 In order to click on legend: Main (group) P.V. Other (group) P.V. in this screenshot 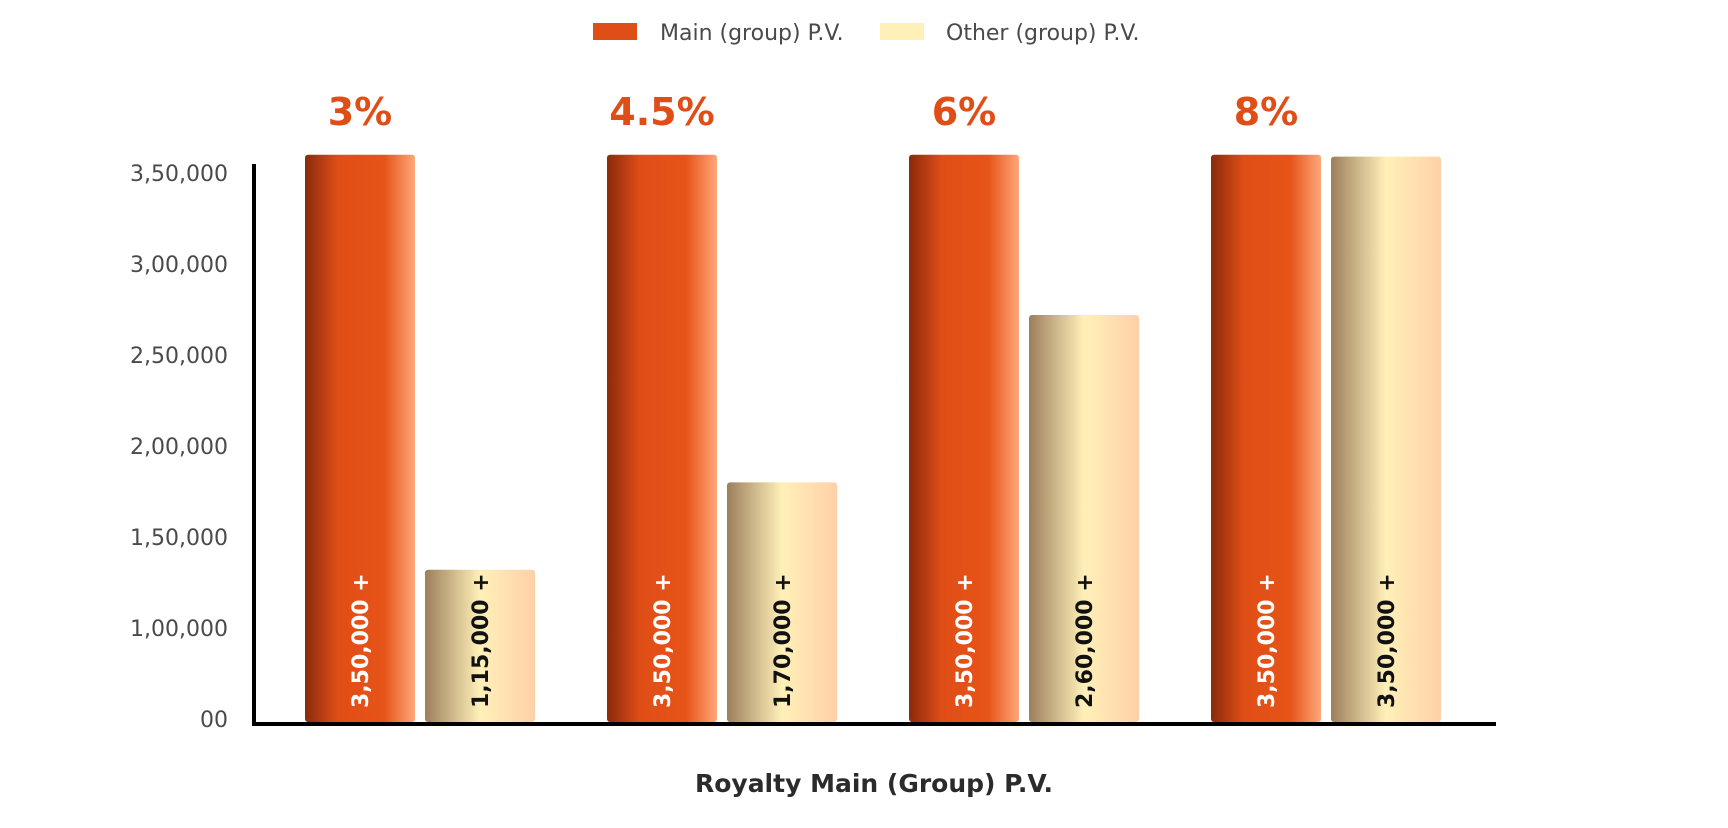, I will do `click(866, 33)`.